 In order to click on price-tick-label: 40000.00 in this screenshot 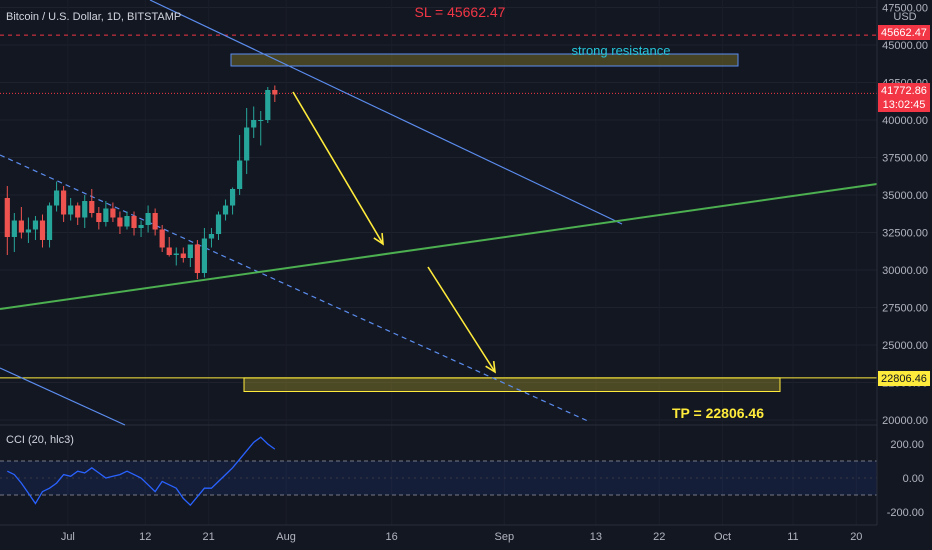, I will do `click(905, 121)`.